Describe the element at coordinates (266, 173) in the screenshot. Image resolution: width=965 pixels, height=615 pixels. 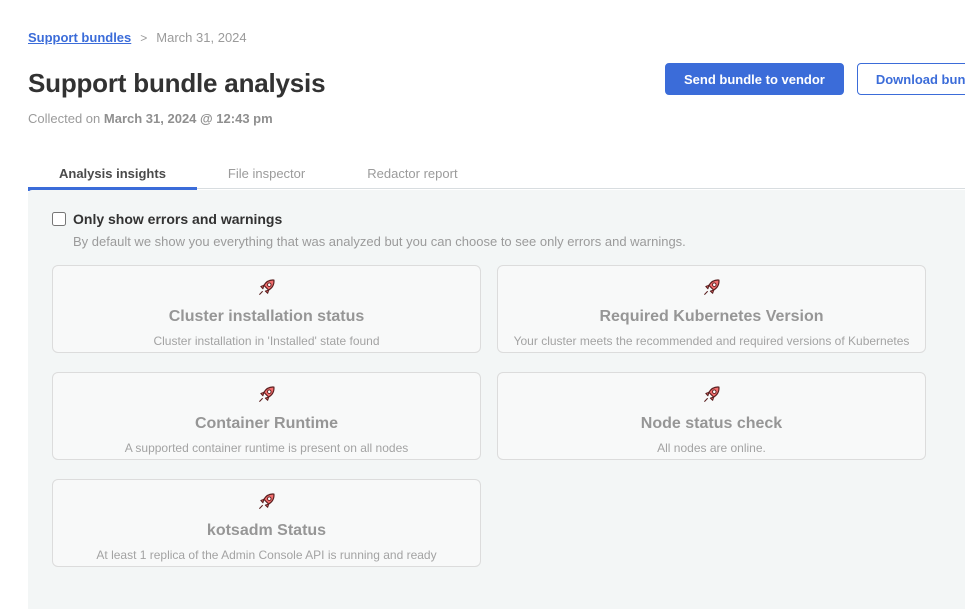
I see `tab-file-inspector: File inspector` at that location.